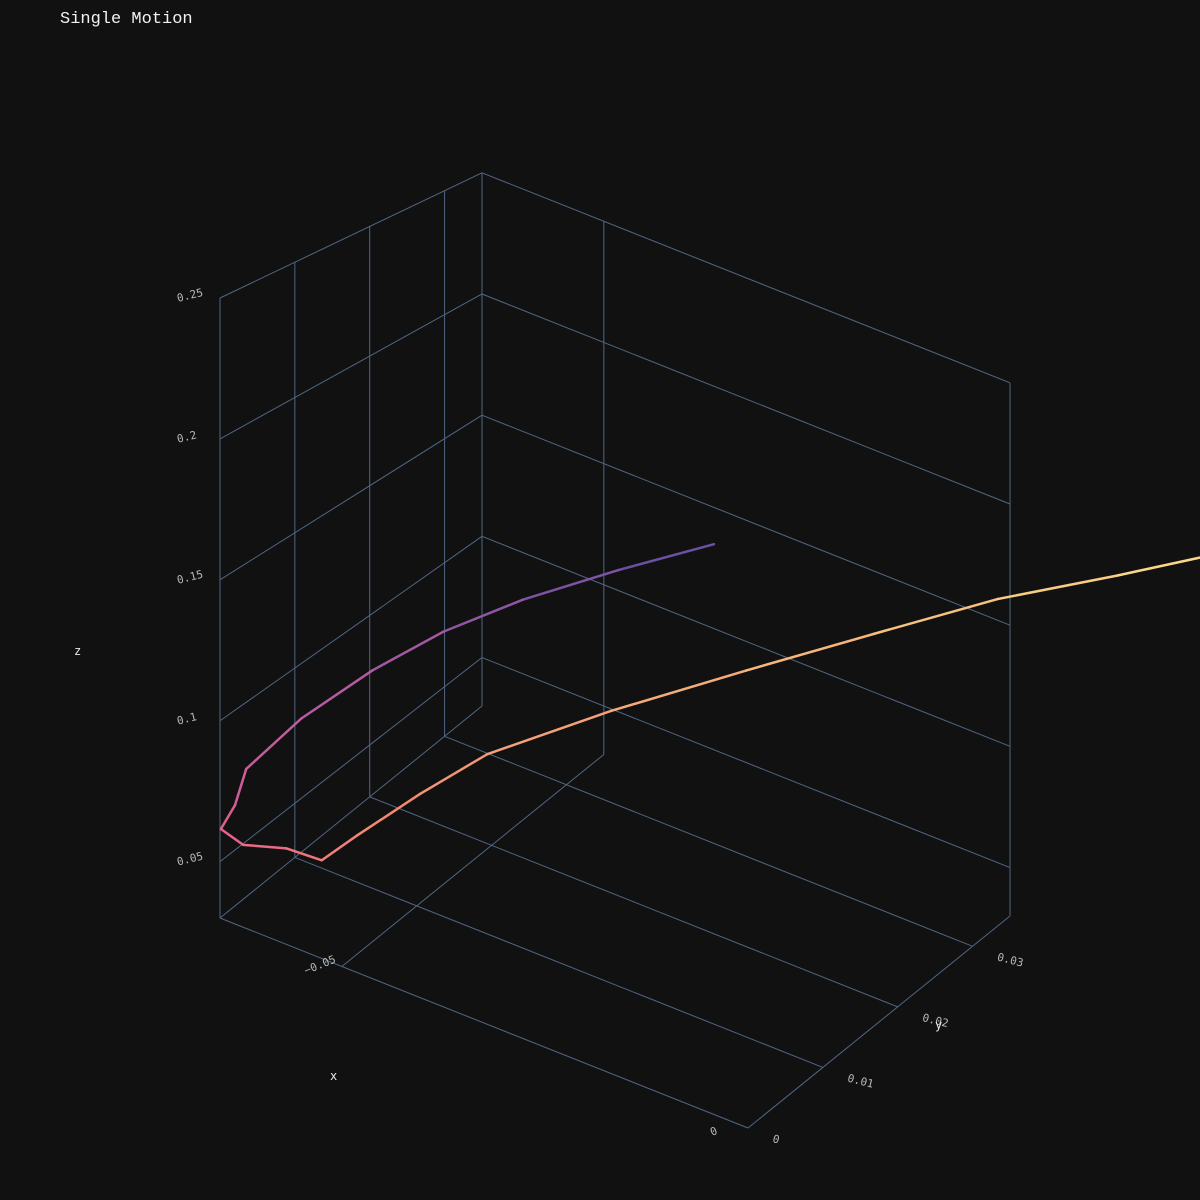 This screenshot has width=1200, height=1200. What do you see at coordinates (776, 1139) in the screenshot?
I see `y-tick-label: 0` at bounding box center [776, 1139].